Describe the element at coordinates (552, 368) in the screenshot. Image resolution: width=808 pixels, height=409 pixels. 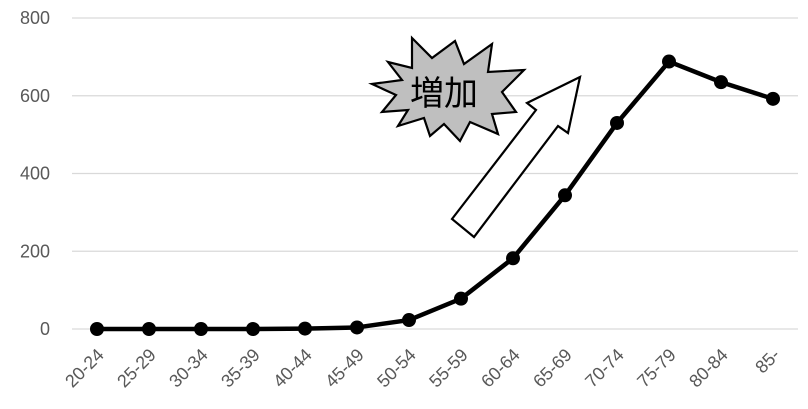
I see `x-tick-label: 65-69` at that location.